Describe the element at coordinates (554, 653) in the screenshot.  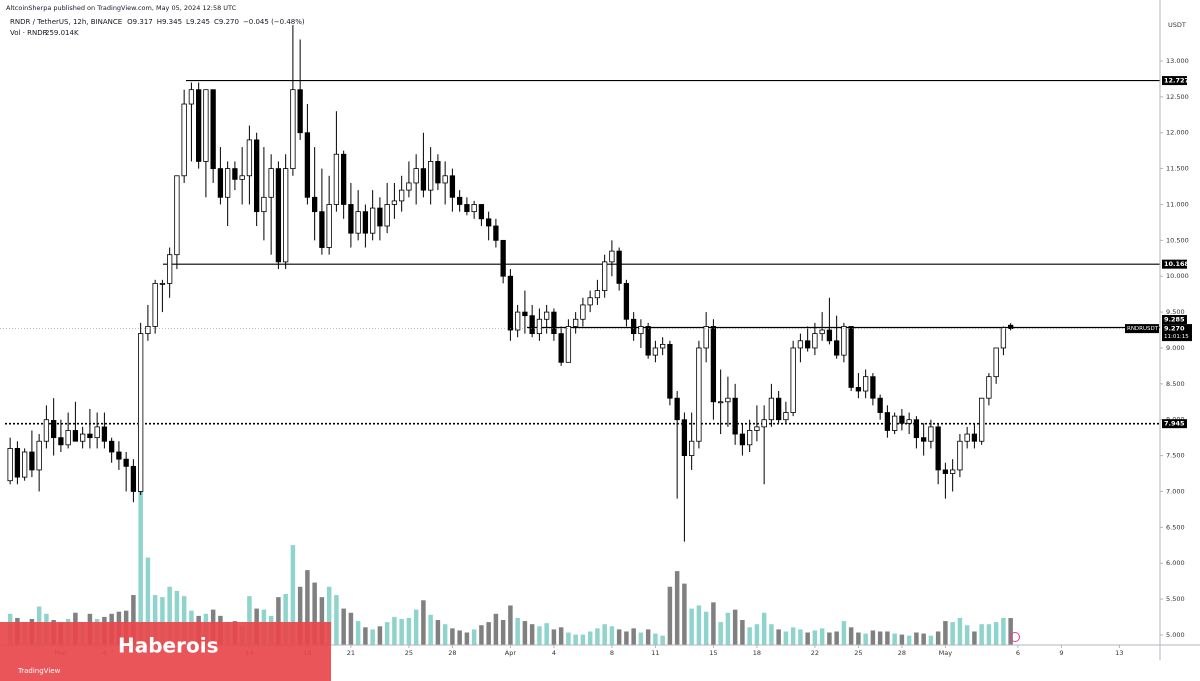
I see `x-tick-label: 4` at that location.